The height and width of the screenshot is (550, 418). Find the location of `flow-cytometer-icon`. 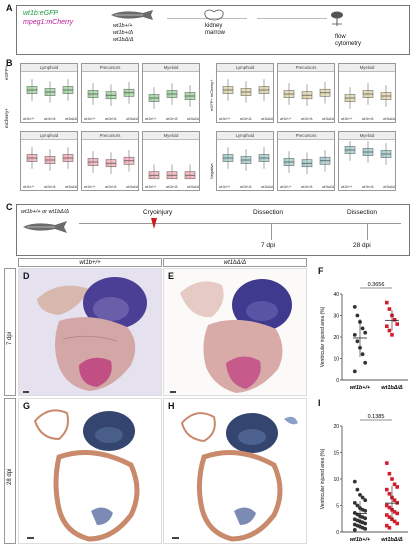

flow-cytometer-icon is located at coordinates (337, 18).